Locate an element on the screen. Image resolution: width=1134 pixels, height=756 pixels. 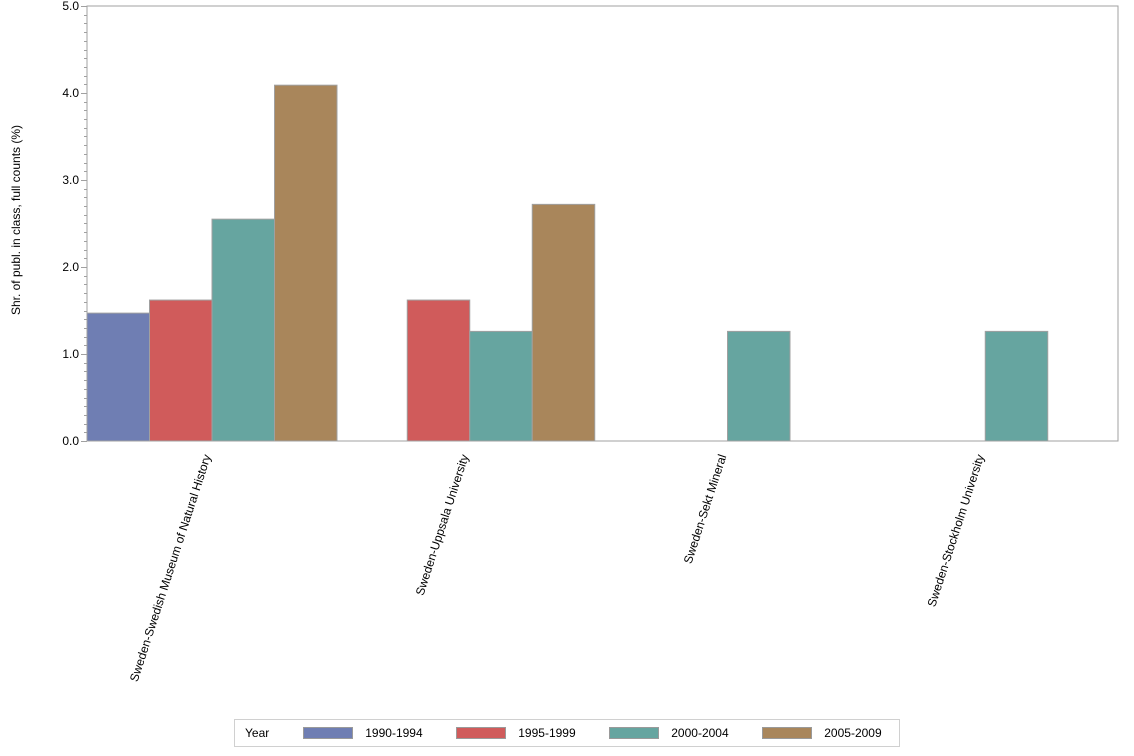
legend-item: 2000-2004 is located at coordinates (685, 733).